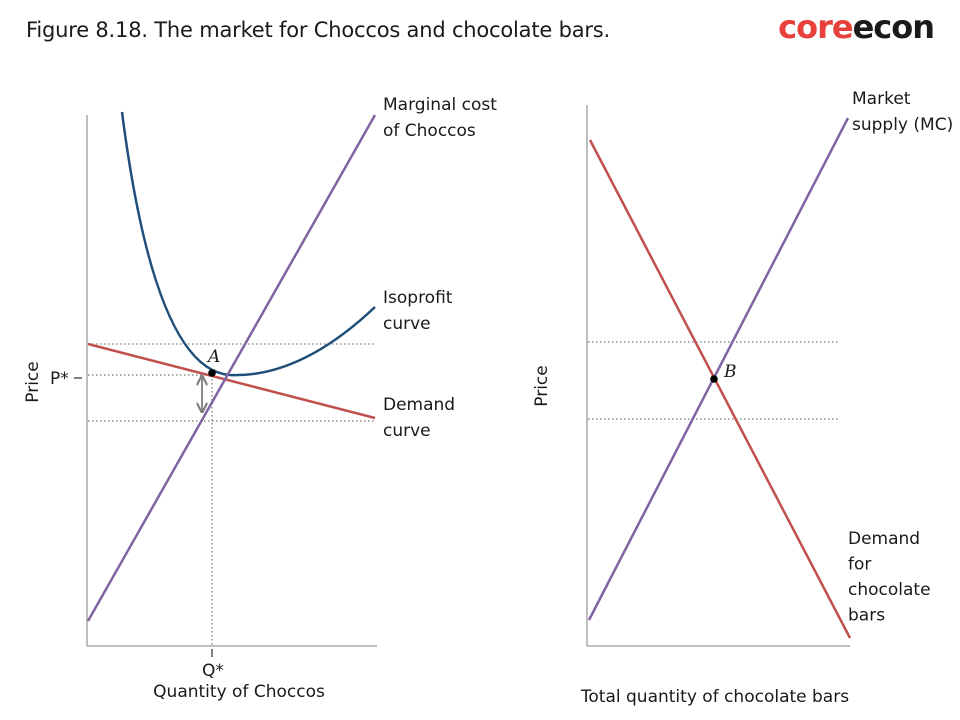 The width and height of the screenshot is (960, 720). Describe the element at coordinates (440, 105) in the screenshot. I see `mc-choccos-label-line1: Marginal cost` at that location.